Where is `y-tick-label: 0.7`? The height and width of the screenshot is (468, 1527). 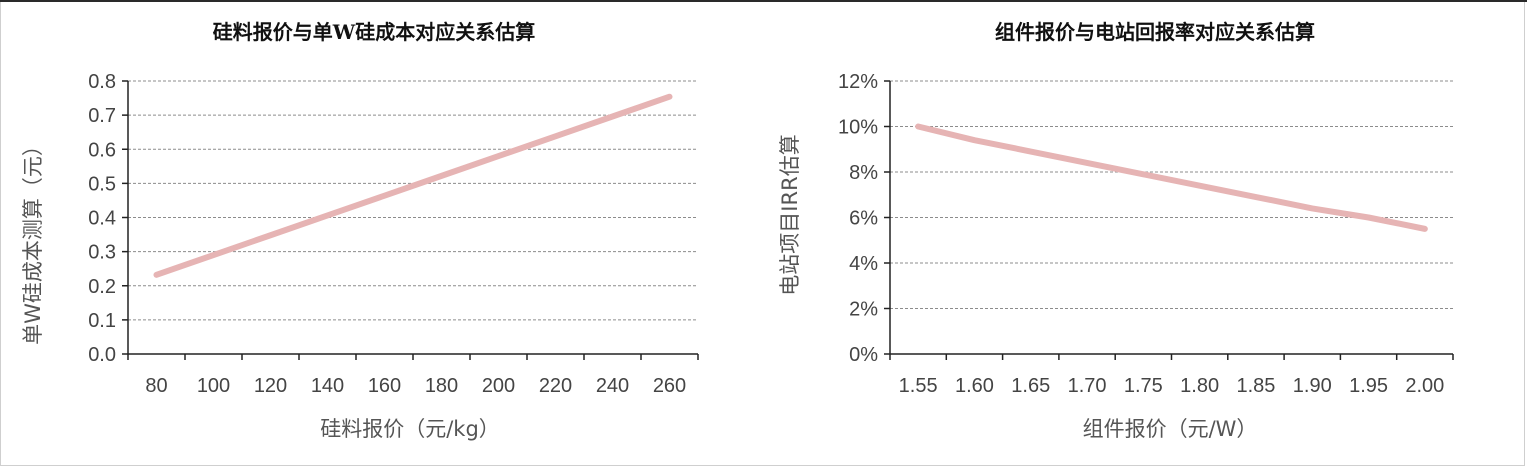
y-tick-label: 0.7 is located at coordinates (102, 116).